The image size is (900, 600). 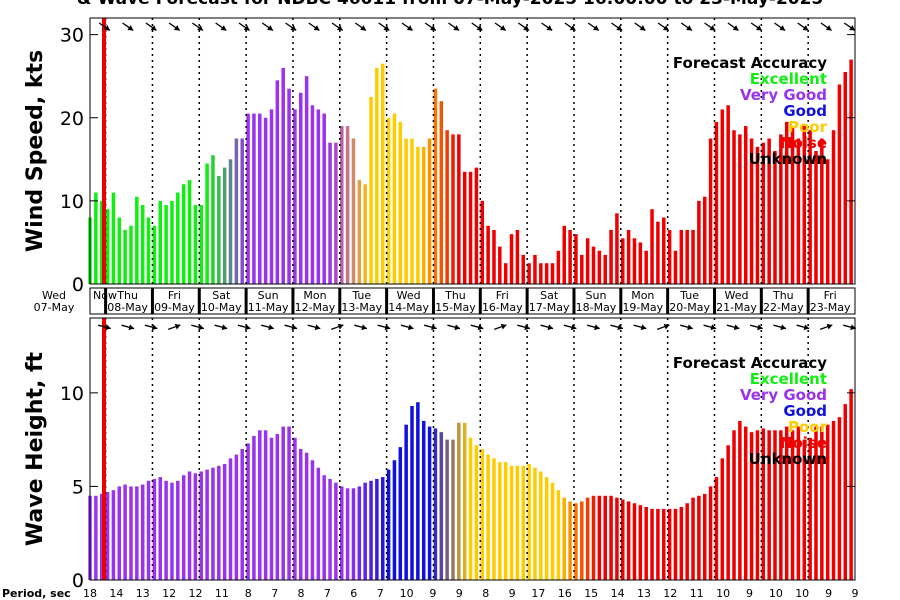 I want to click on legend-title: Forecast Accuracy, so click(x=750, y=63).